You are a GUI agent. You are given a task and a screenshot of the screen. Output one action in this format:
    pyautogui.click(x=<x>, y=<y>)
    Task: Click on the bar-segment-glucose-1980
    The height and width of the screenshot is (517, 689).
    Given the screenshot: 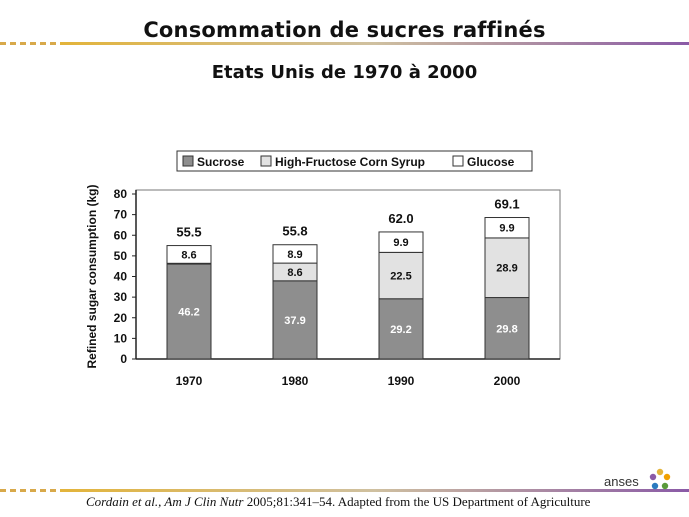 What is the action you would take?
    pyautogui.click(x=295, y=254)
    